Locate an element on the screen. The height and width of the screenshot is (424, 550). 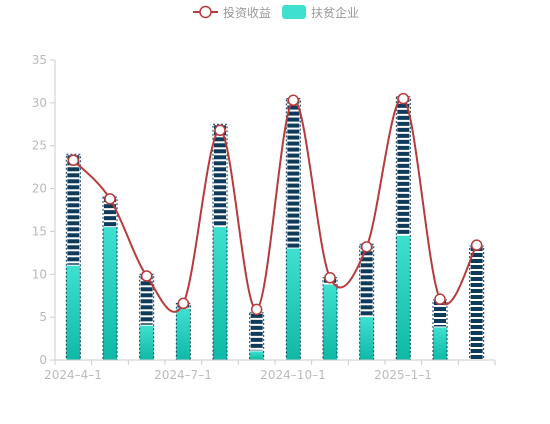
y-tick-label: 10 is located at coordinates (39, 274).